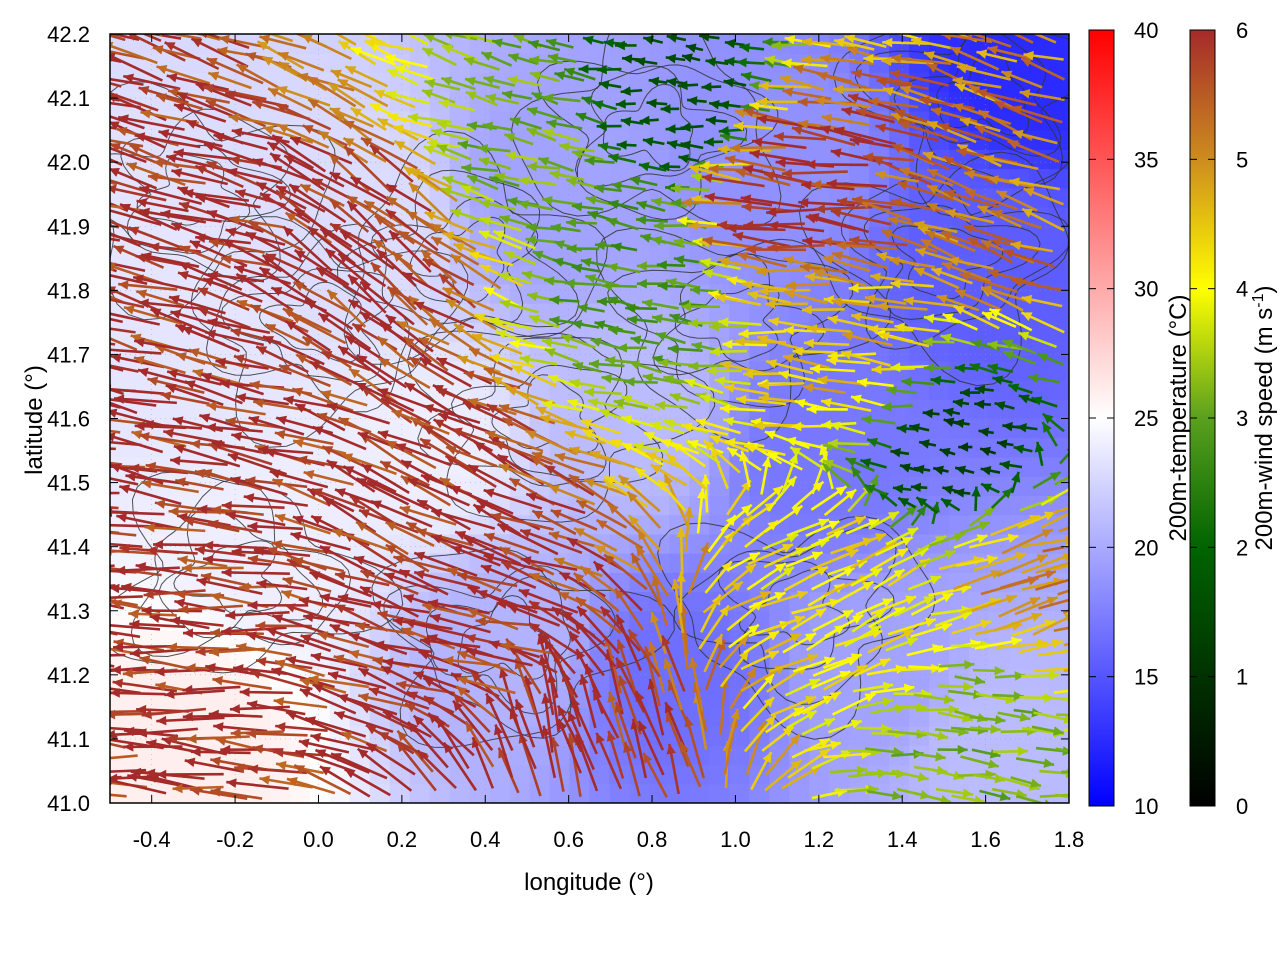 The image size is (1280, 960). What do you see at coordinates (114, 270) in the screenshot?
I see `wind-vector` at bounding box center [114, 270].